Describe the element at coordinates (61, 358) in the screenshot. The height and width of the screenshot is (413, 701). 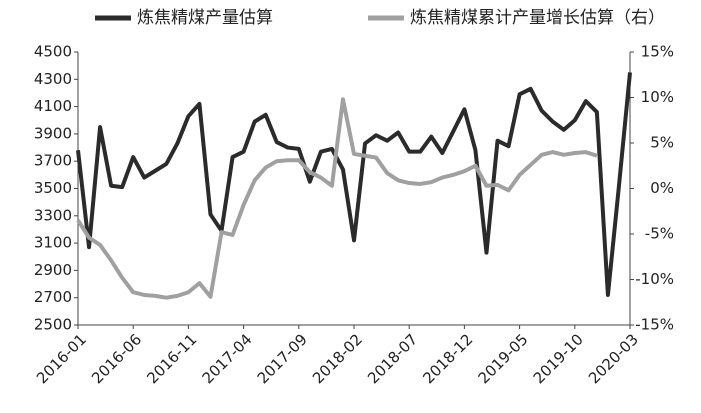
I see `x-tick-label: 2016-01` at that location.